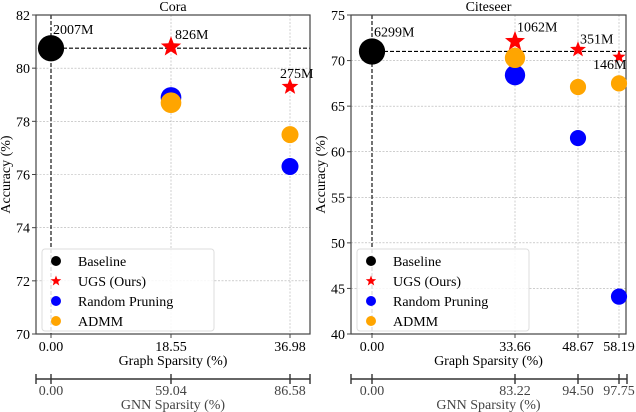  I want to click on secondary-tick-label: 97.75, so click(619, 391).